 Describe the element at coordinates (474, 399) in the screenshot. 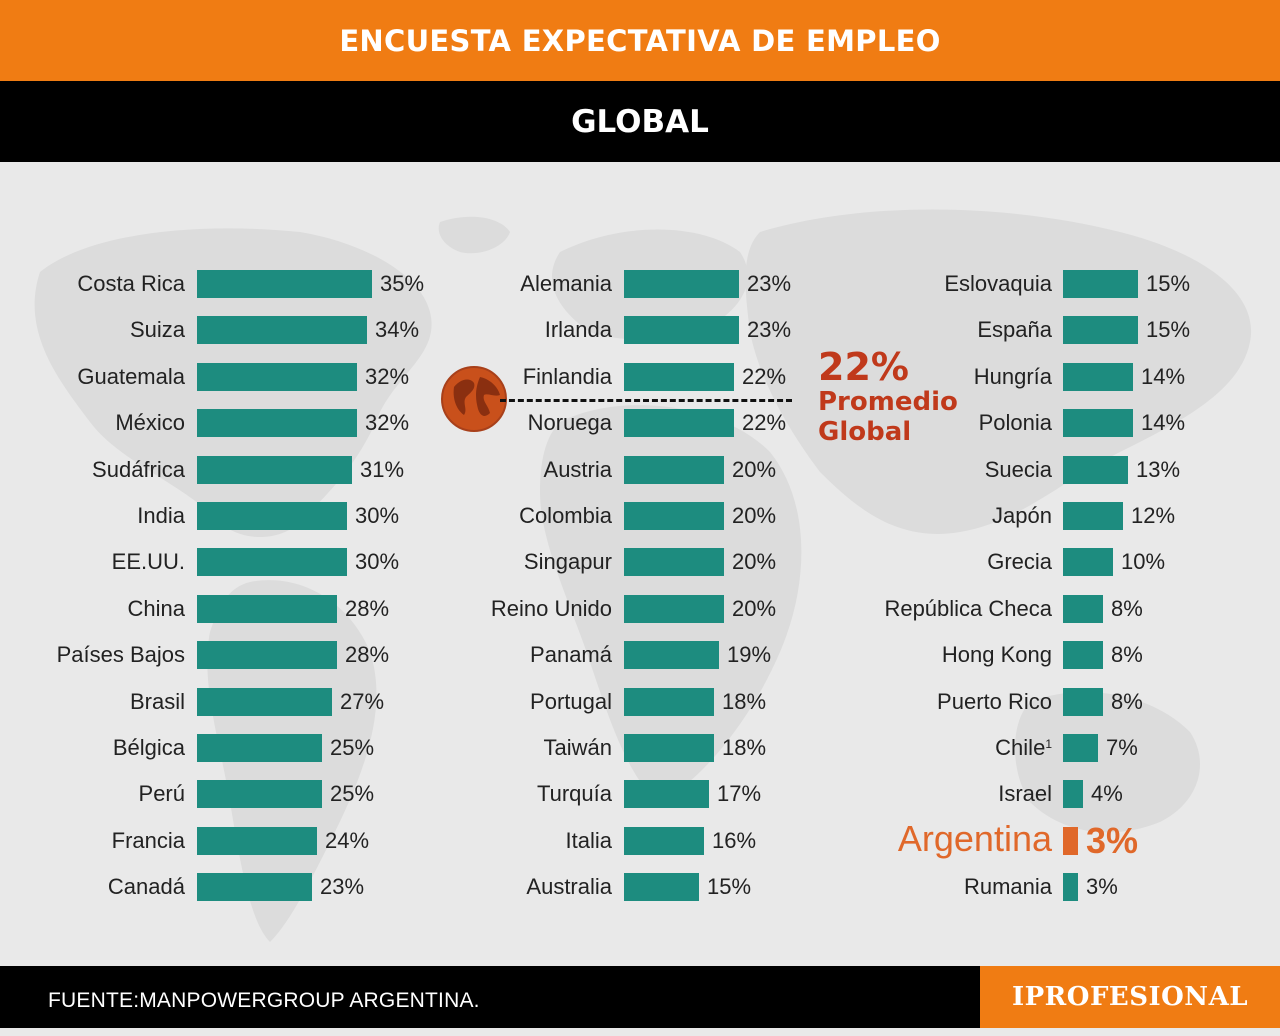

I see `globe-icon` at that location.